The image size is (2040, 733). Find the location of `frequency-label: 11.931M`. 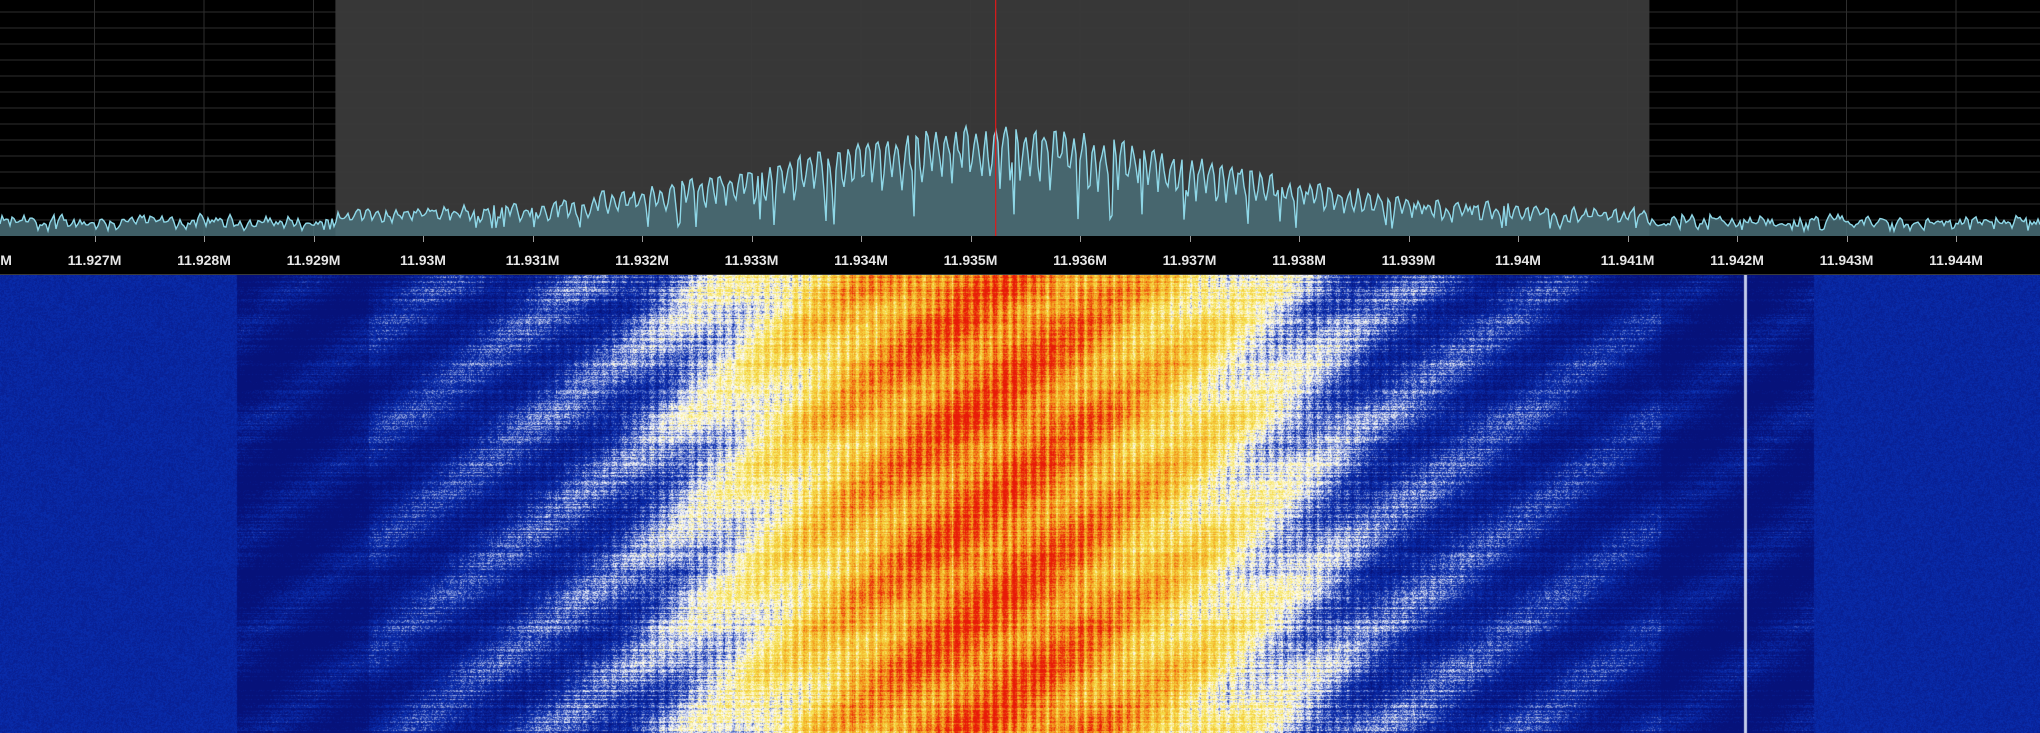

frequency-label: 11.931M is located at coordinates (532, 260).